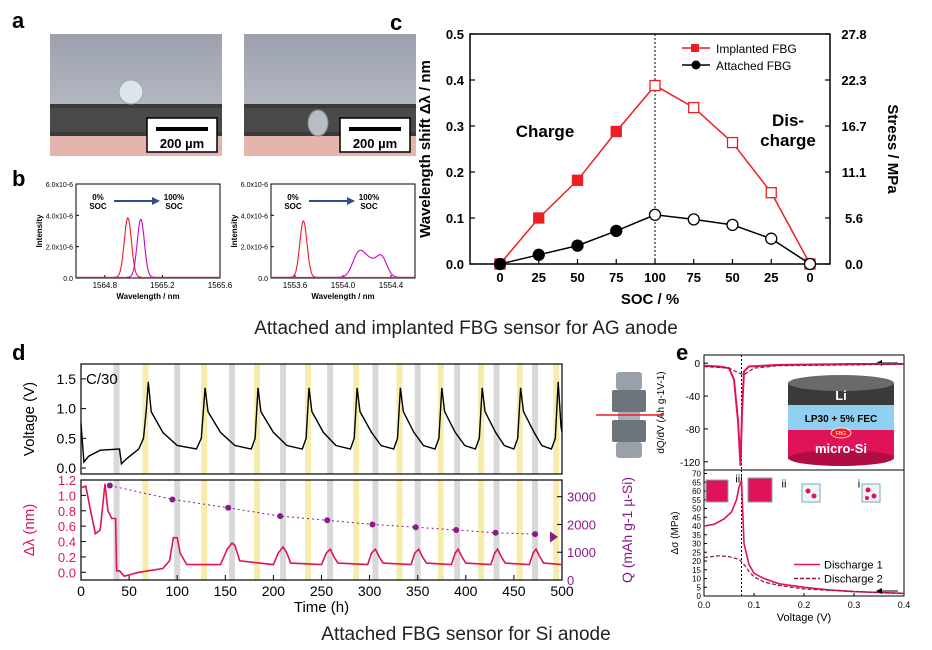  What do you see at coordinates (455, 172) in the screenshot?
I see `y-tick-label: 0.2` at bounding box center [455, 172].